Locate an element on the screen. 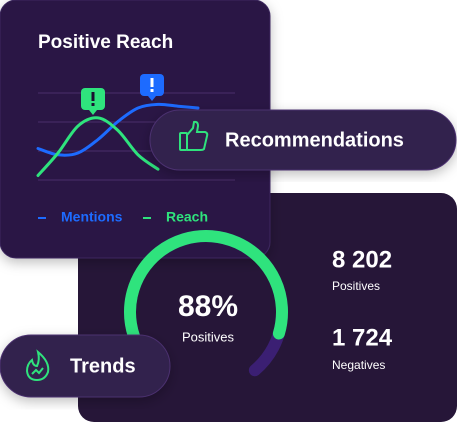  stat-value: 8 202 is located at coordinates (362, 259).